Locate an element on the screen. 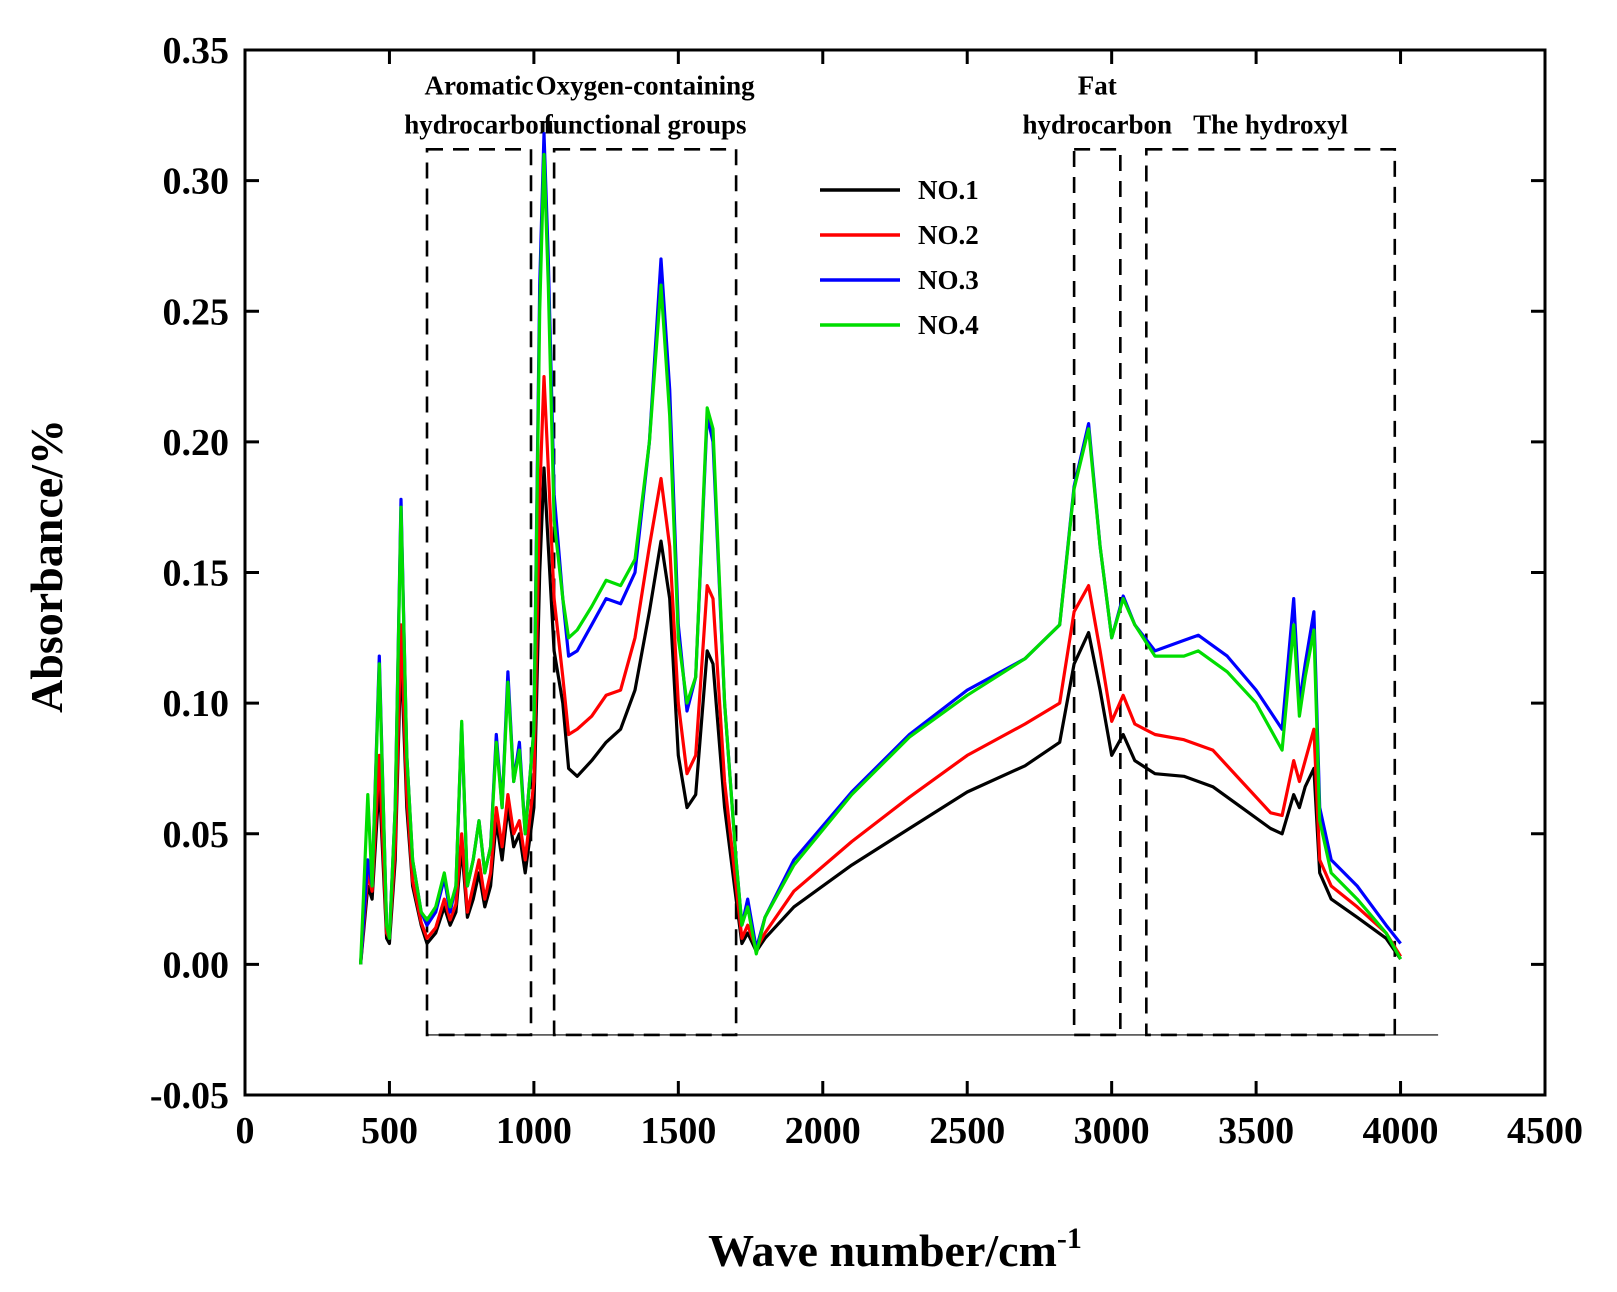 The height and width of the screenshot is (1292, 1617). region-label: functional groups is located at coordinates (645, 125).